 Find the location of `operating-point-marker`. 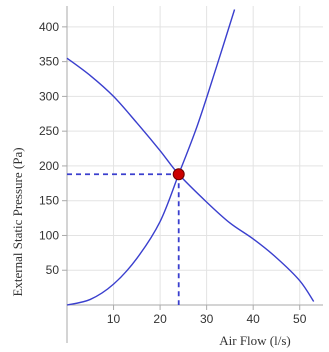

operating-point-marker is located at coordinates (178, 174).